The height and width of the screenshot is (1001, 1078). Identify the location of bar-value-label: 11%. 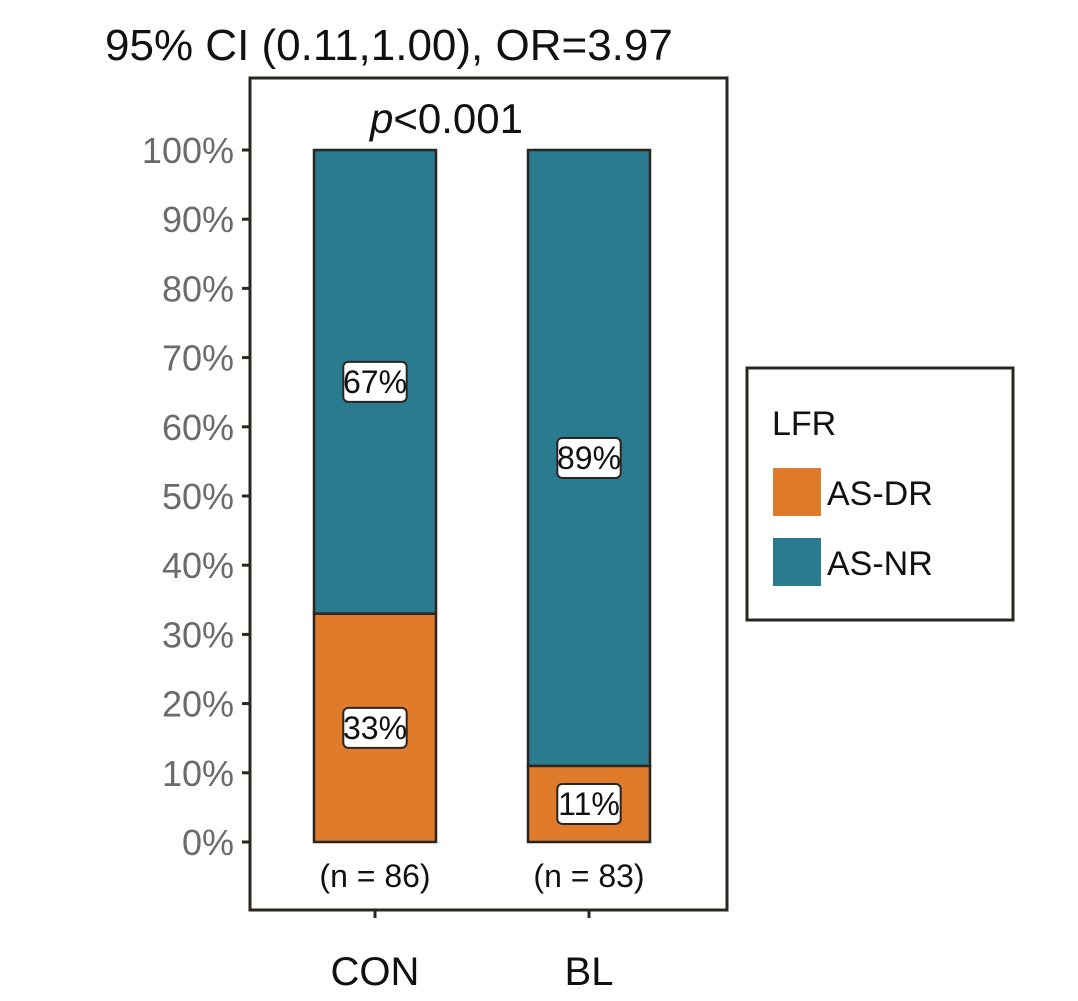
(589, 804).